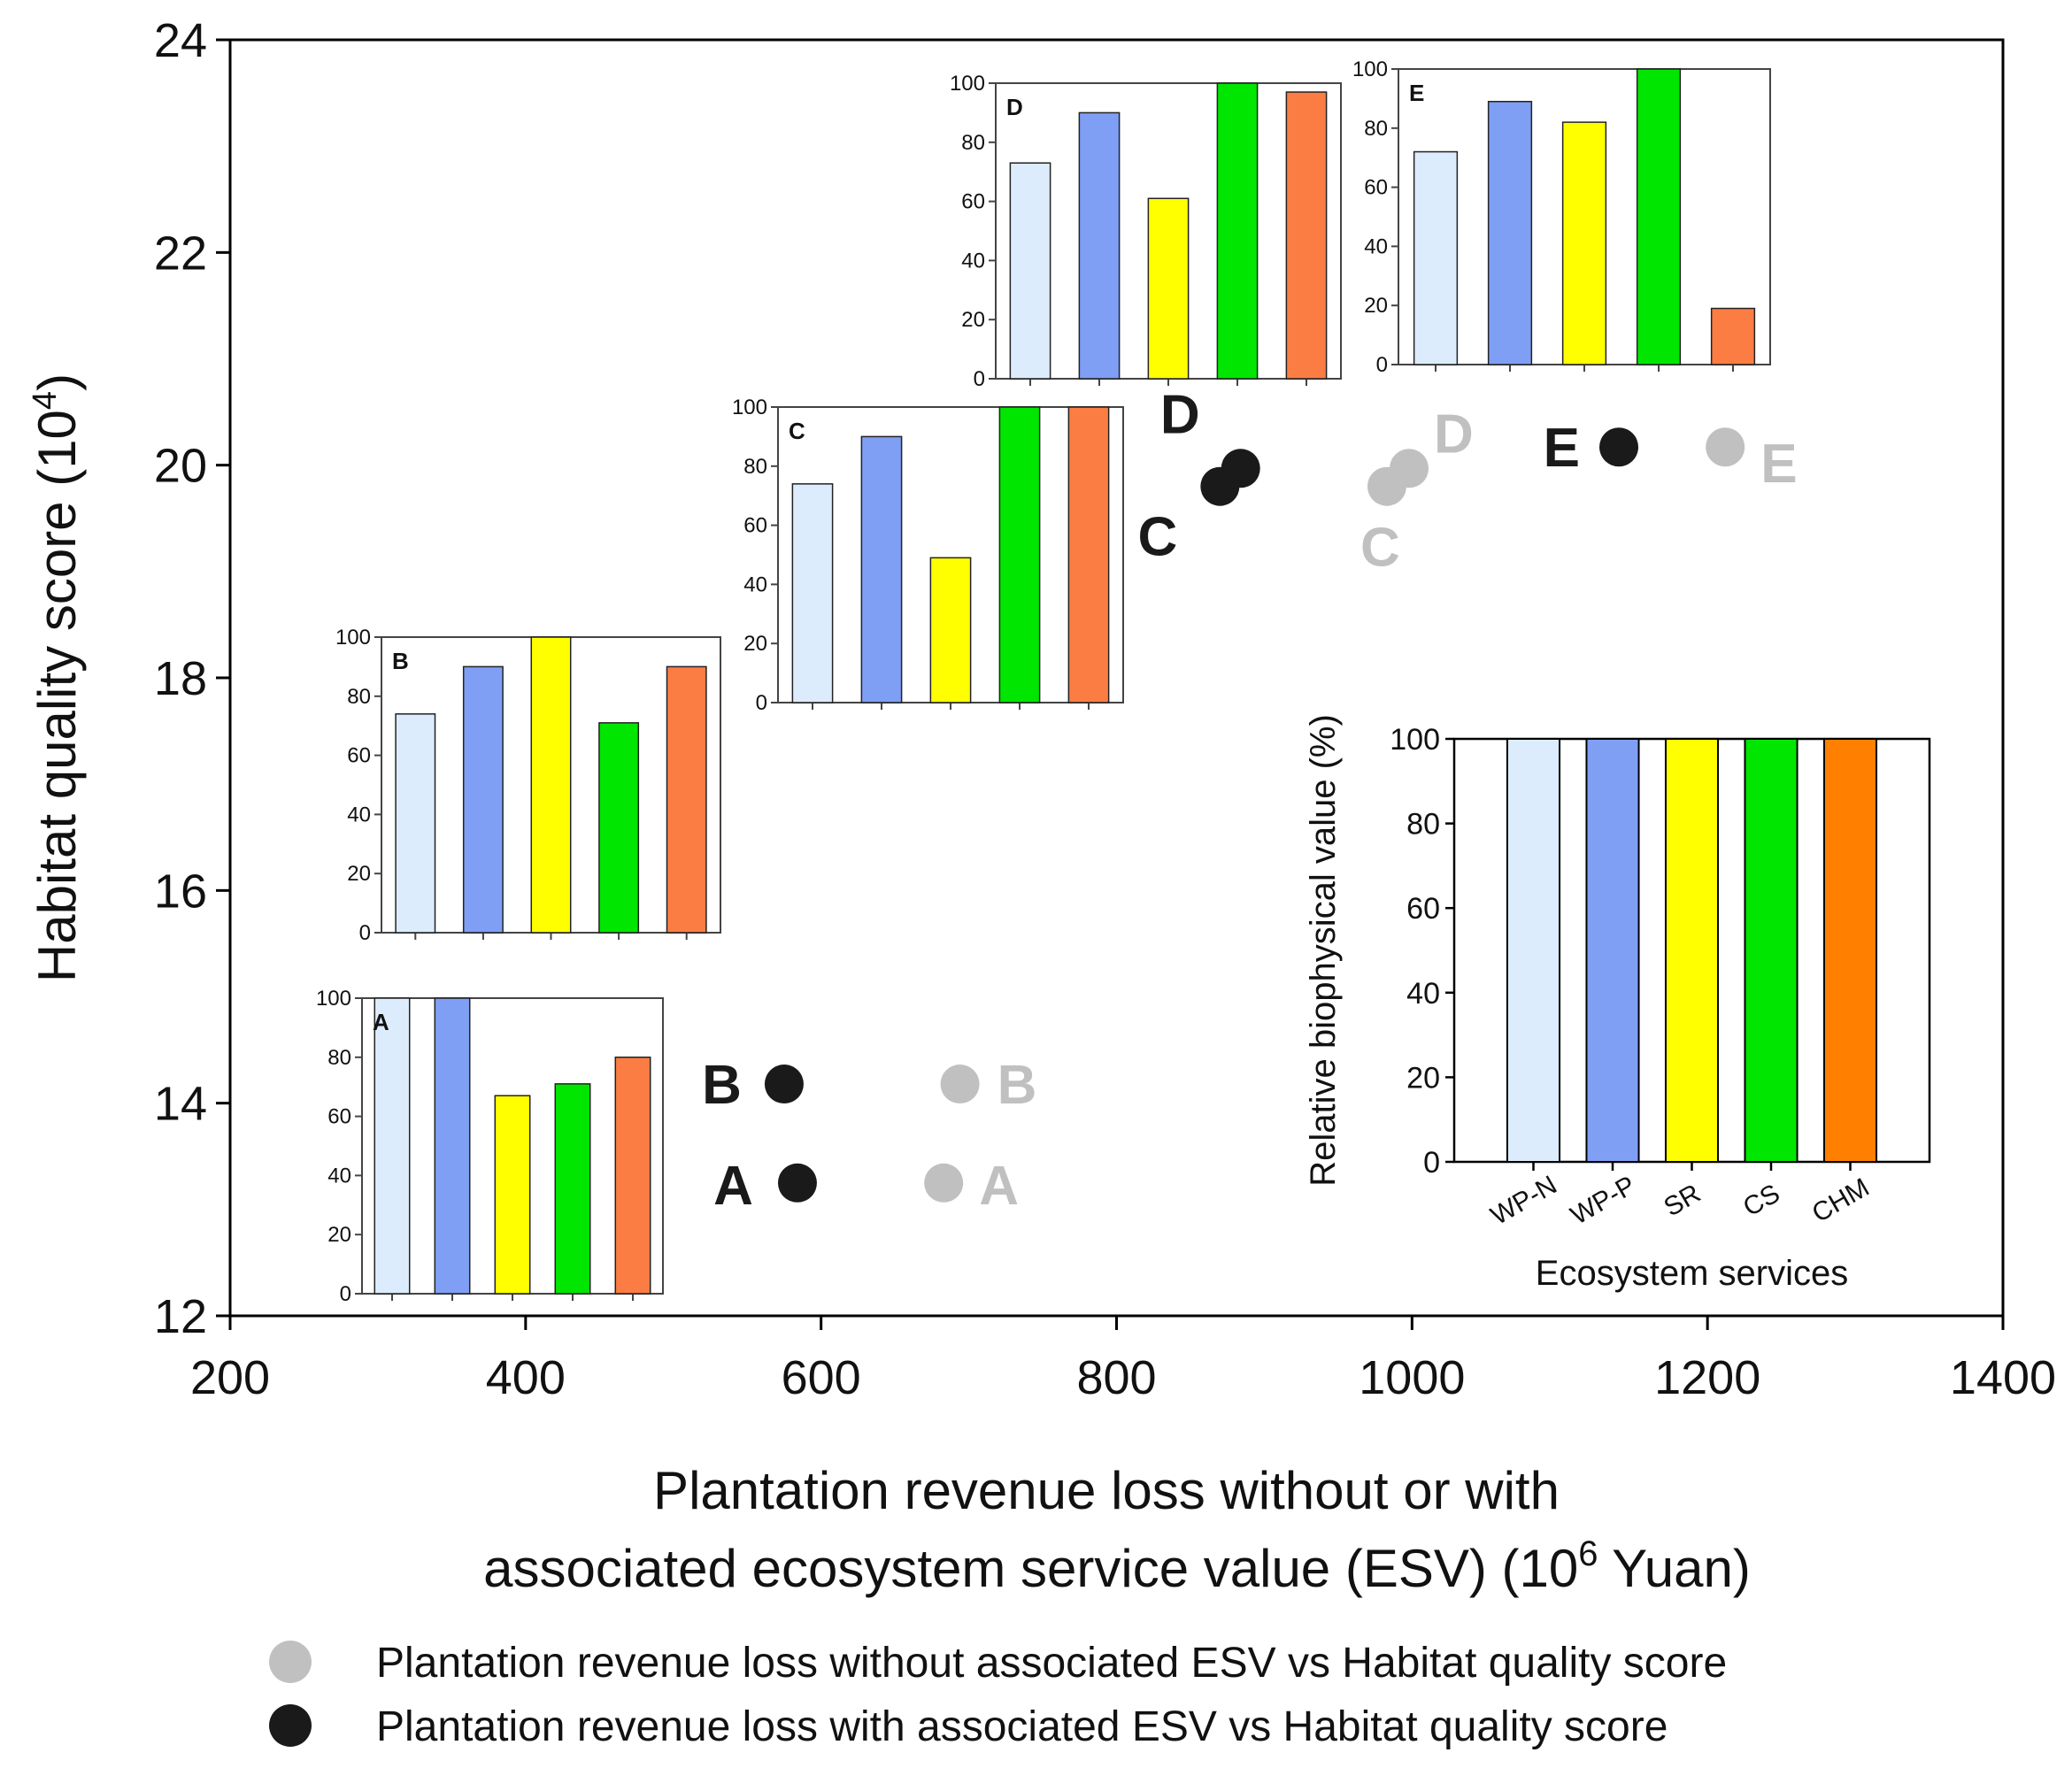 The width and height of the screenshot is (2072, 1768). Describe the element at coordinates (1116, 1377) in the screenshot. I see `x-tick-label: 800` at that location.